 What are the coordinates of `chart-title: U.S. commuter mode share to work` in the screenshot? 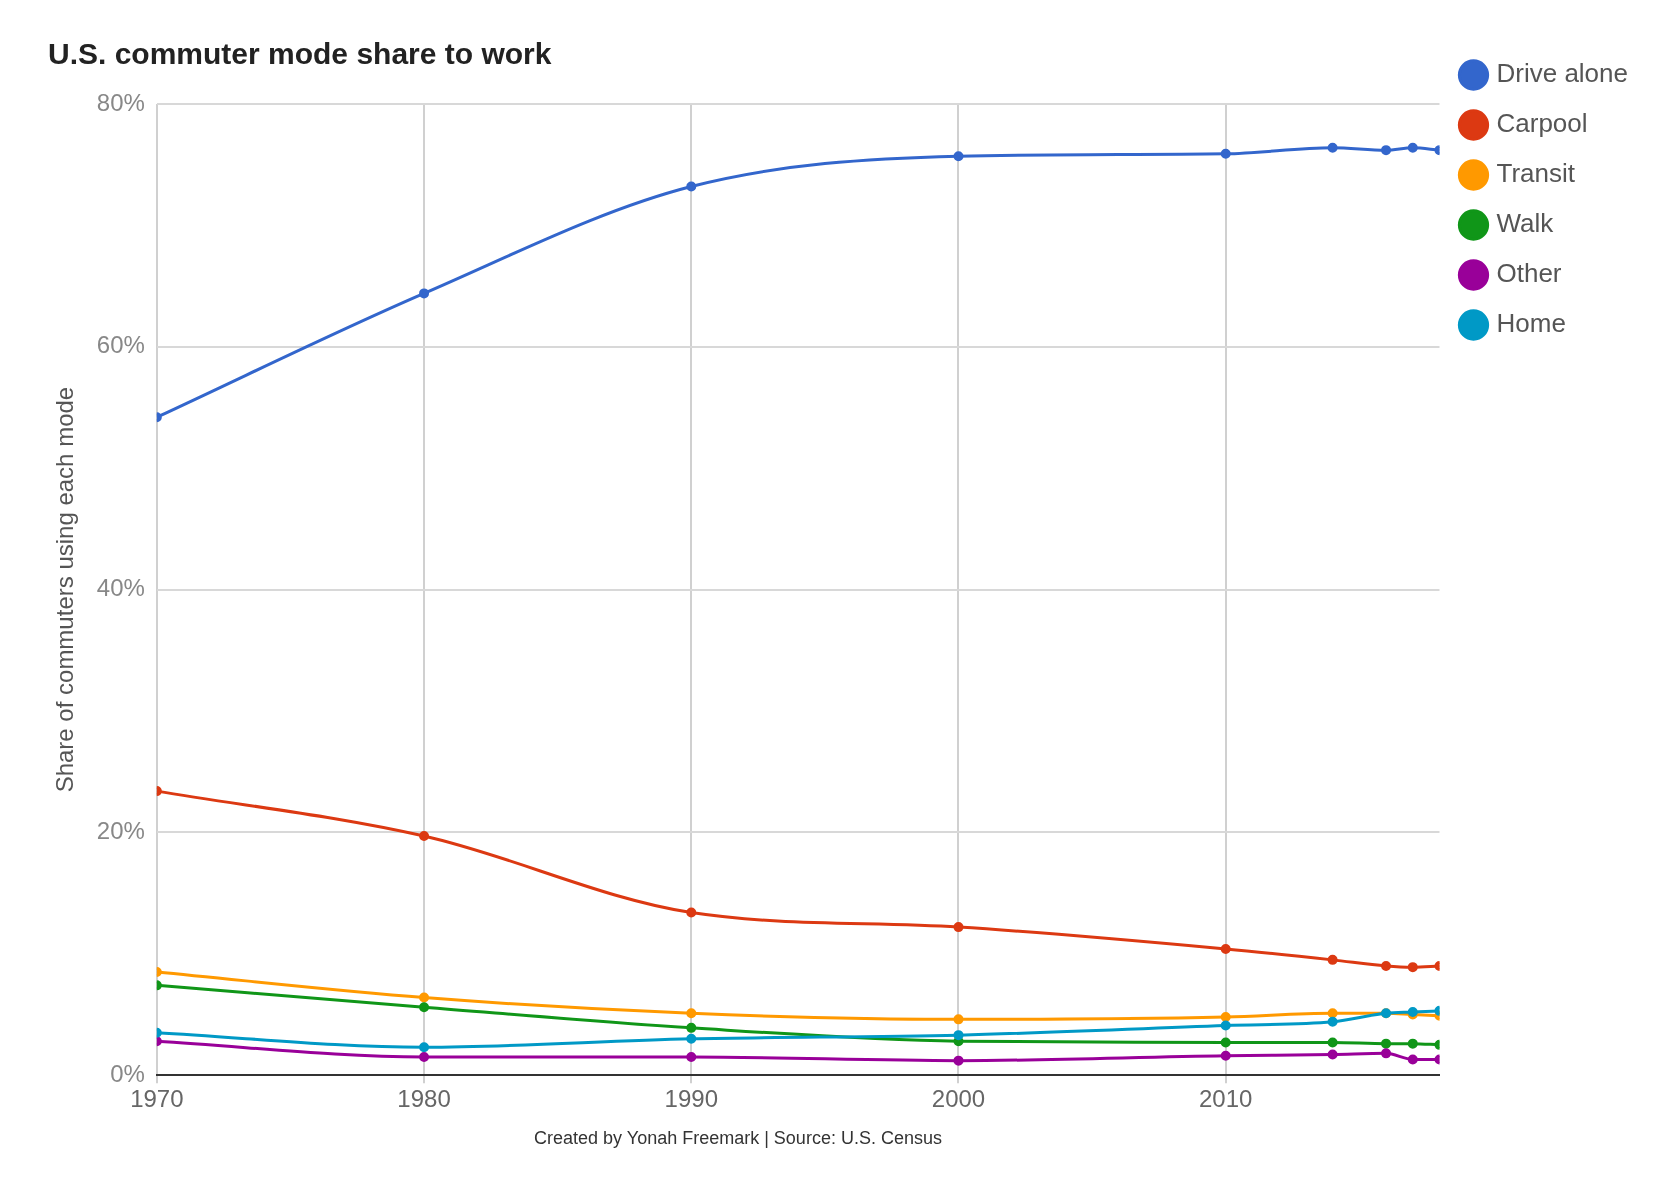 It's located at (300, 54).